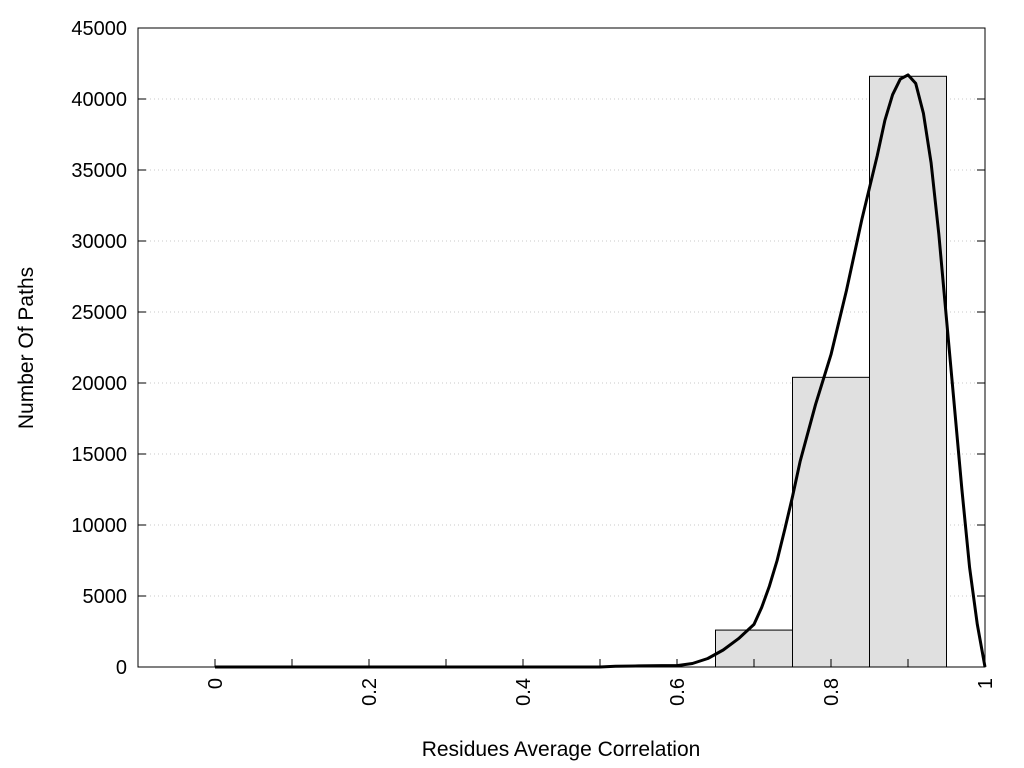 Image resolution: width=1024 pixels, height=768 pixels. I want to click on y-tick-label: 5000, so click(105, 597).